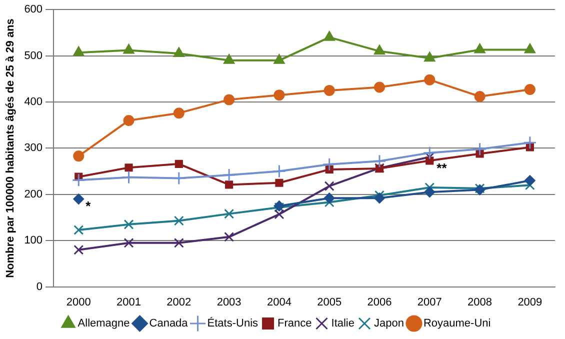  What do you see at coordinates (329, 302) in the screenshot?
I see `x-tick-label: 2005` at bounding box center [329, 302].